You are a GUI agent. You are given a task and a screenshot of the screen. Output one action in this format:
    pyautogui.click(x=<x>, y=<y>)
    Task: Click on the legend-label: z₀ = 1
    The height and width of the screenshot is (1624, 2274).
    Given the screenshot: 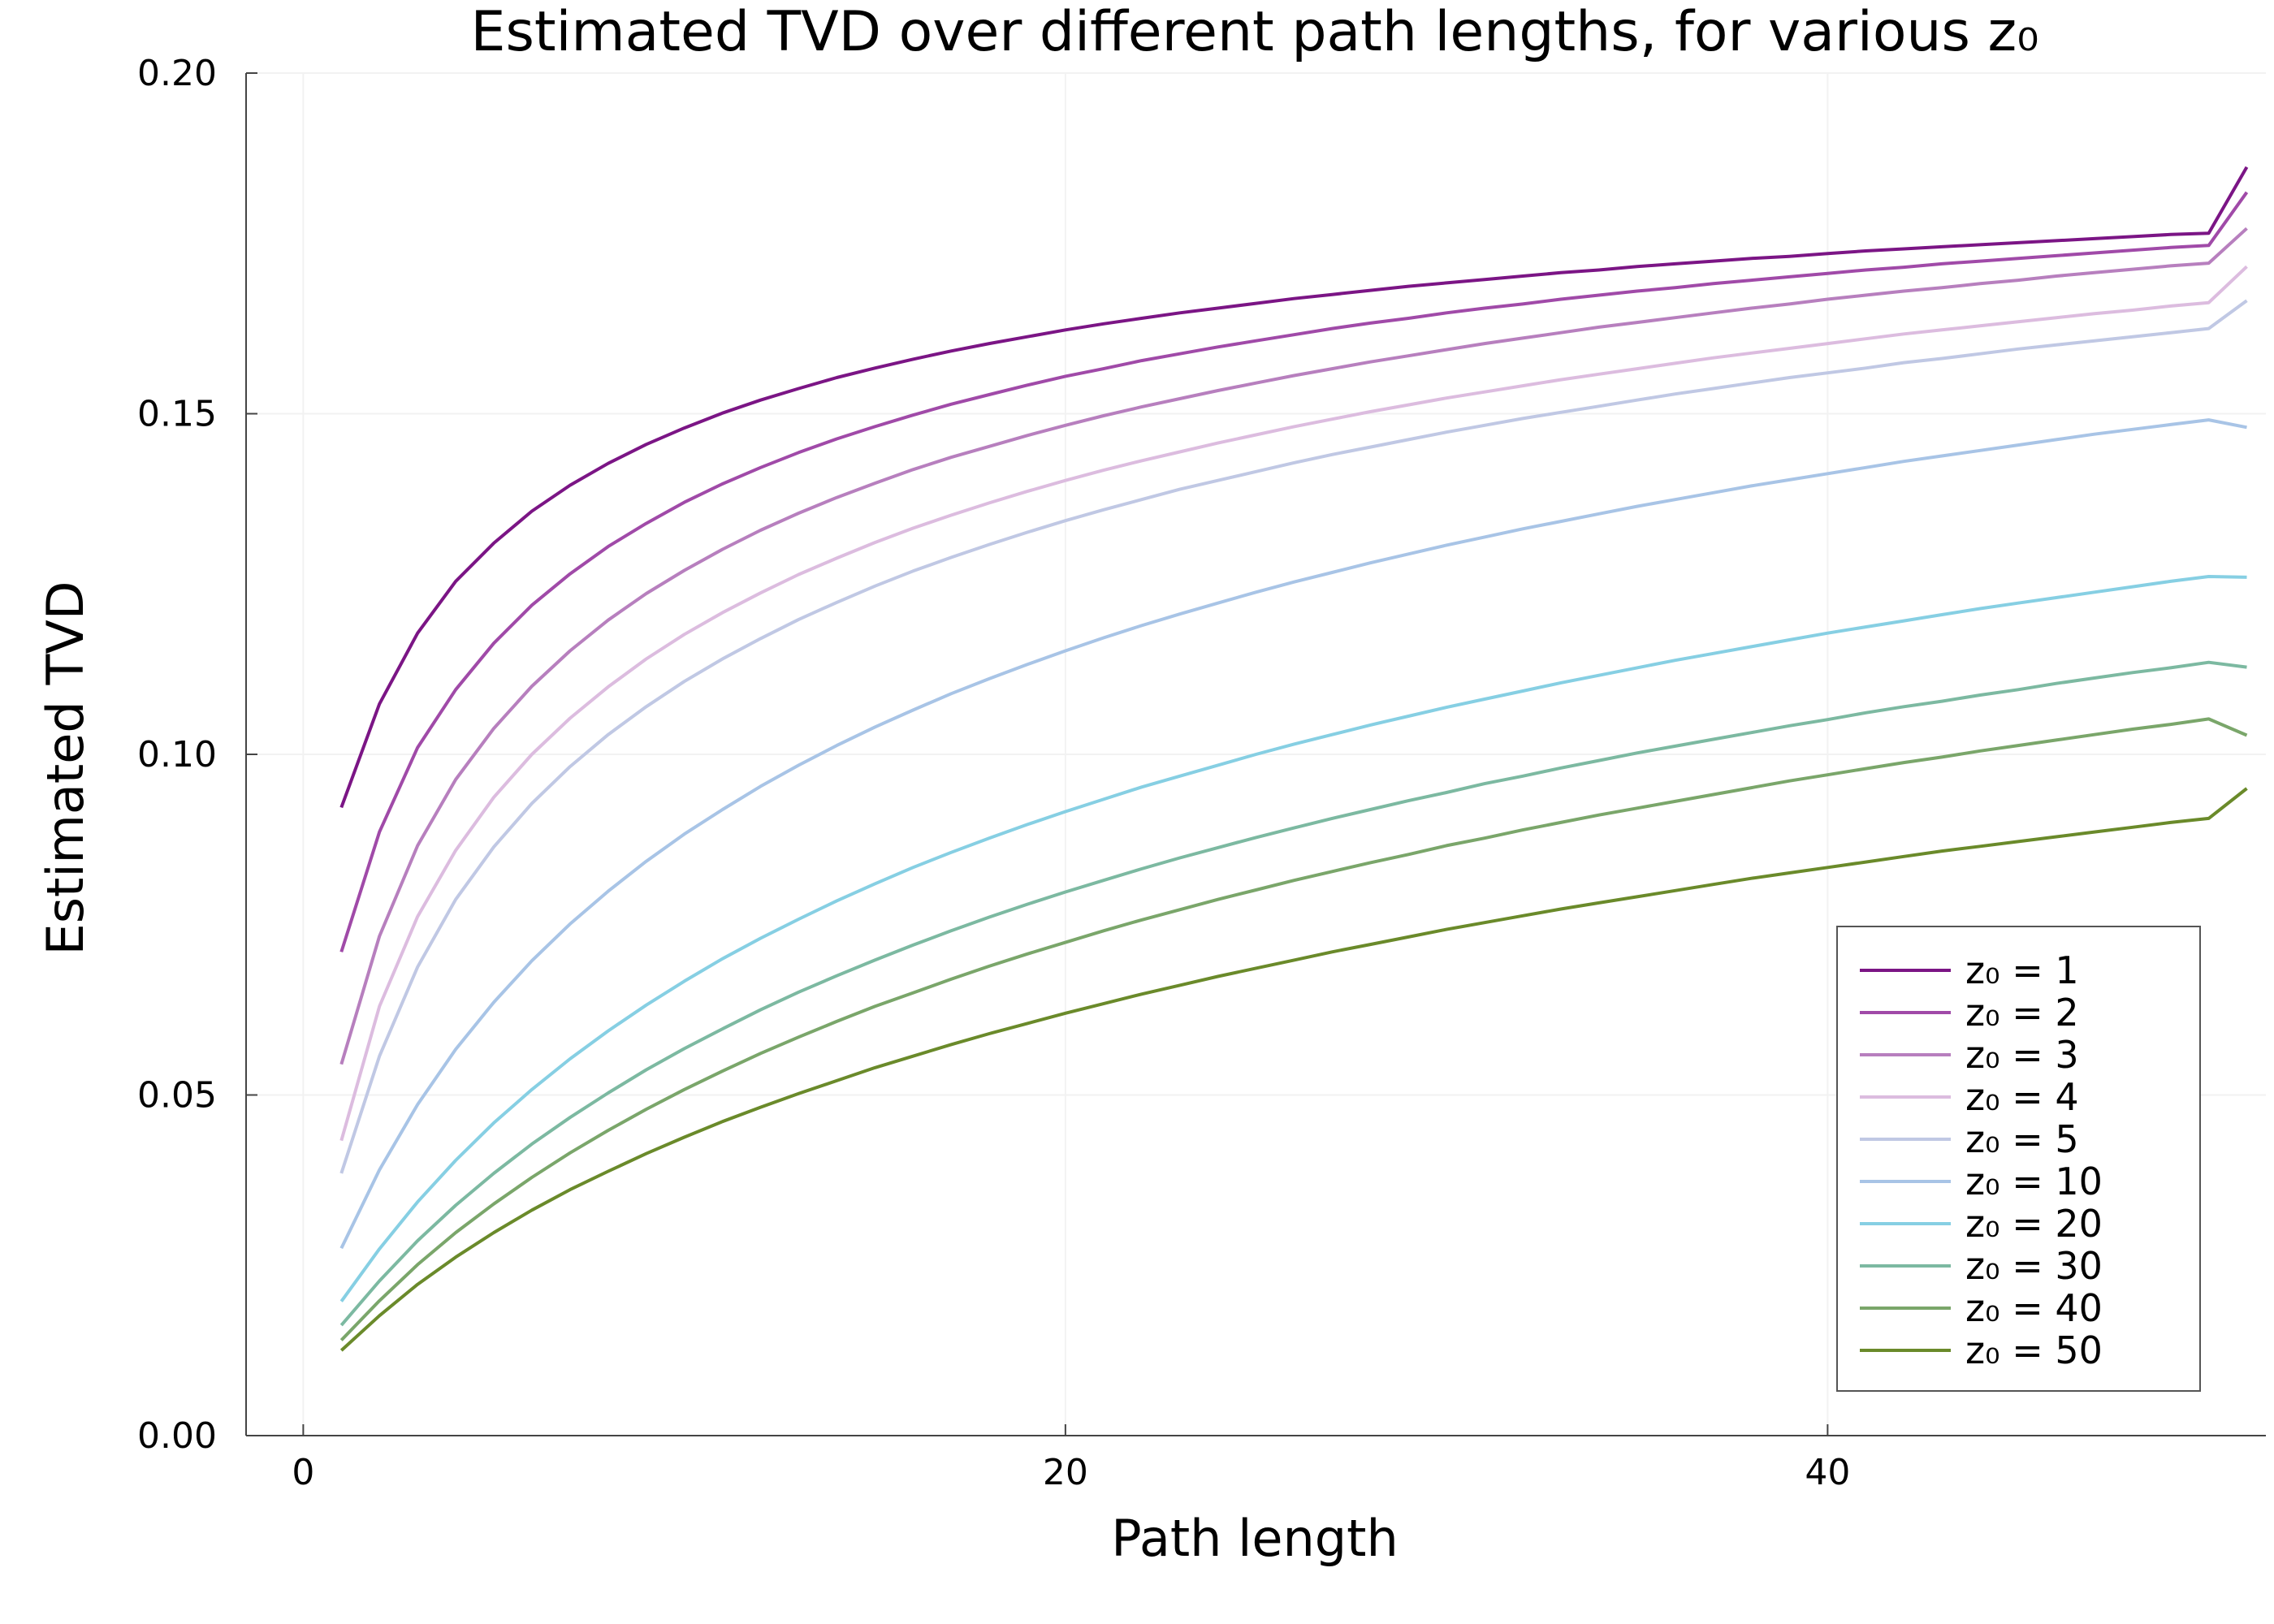 What is the action you would take?
    pyautogui.click(x=2022, y=970)
    